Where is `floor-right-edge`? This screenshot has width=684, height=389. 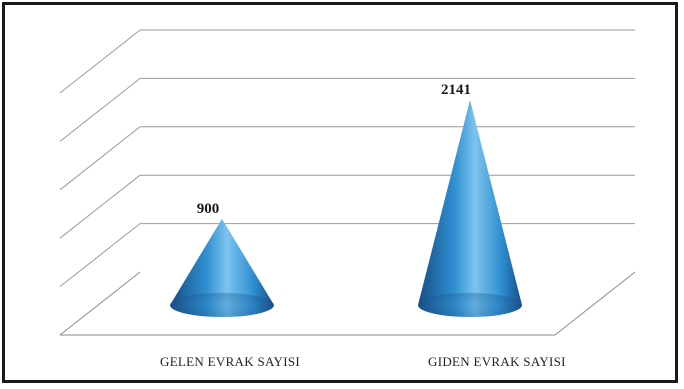
floor-right-edge is located at coordinates (595, 303).